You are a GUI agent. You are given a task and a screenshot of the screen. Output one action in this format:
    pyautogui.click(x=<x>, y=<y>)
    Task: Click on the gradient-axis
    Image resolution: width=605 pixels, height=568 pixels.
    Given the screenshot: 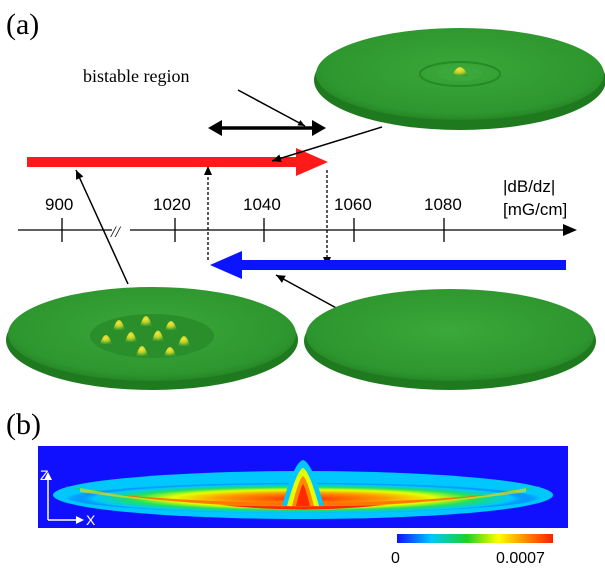 What is the action you would take?
    pyautogui.click(x=297, y=230)
    